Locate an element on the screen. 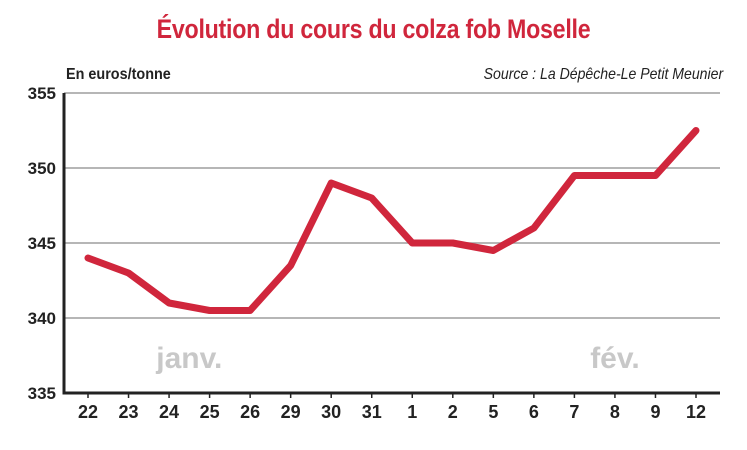 The height and width of the screenshot is (450, 747). x-tick-label: 25 is located at coordinates (210, 412).